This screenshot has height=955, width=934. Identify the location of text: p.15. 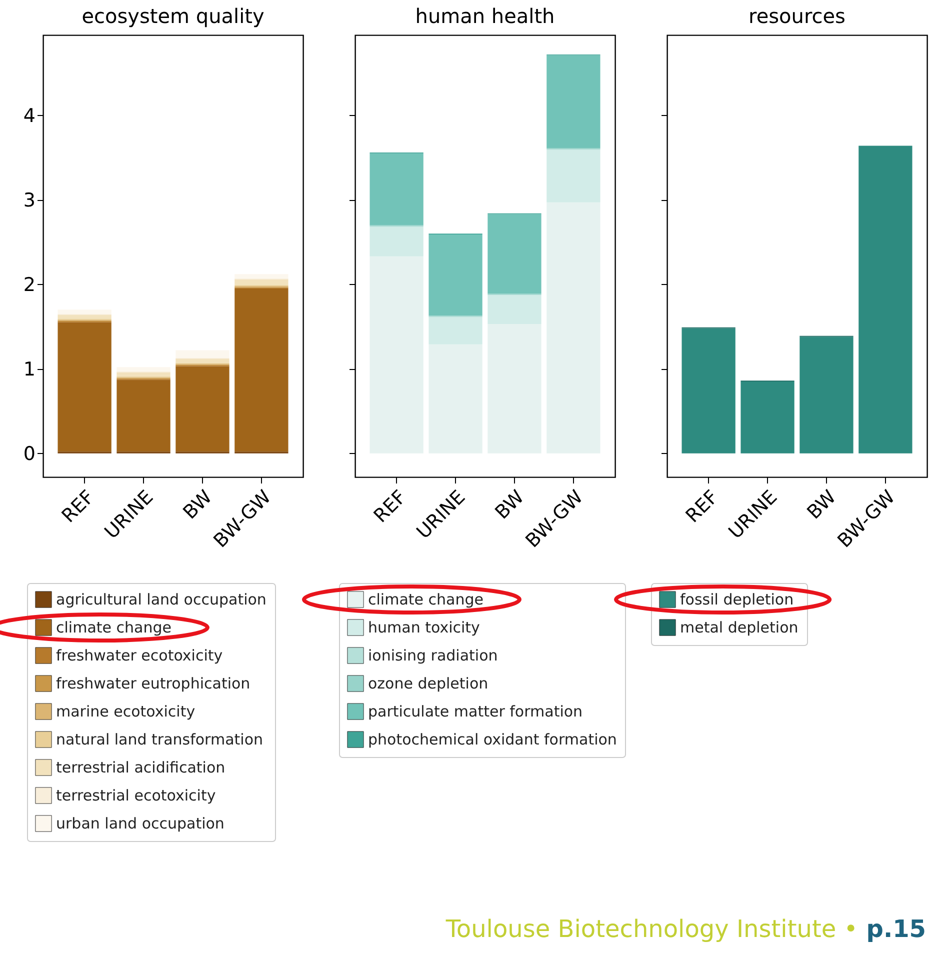
(895, 929).